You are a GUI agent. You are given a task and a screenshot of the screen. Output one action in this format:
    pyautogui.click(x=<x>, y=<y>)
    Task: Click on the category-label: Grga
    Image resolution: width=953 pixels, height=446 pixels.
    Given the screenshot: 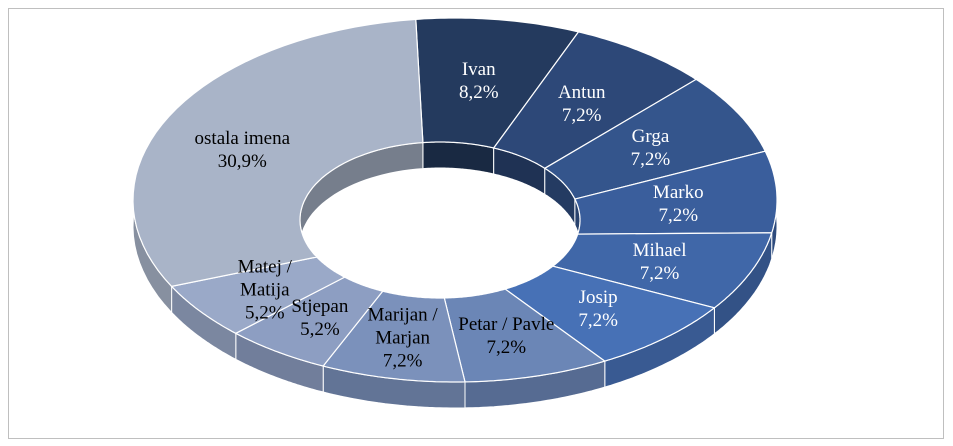 What is the action you would take?
    pyautogui.click(x=650, y=136)
    